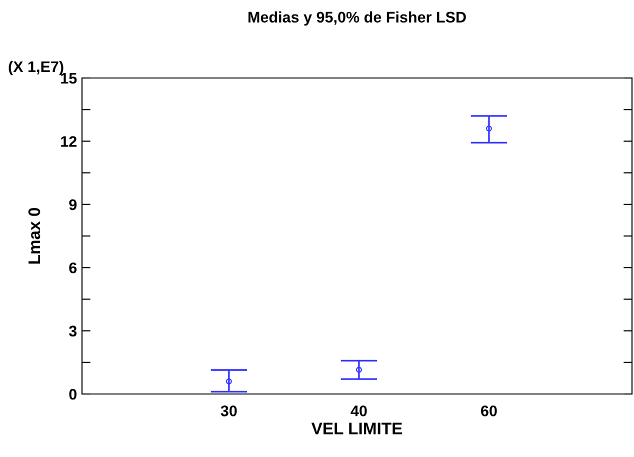 The image size is (634, 457). I want to click on y-tick-label: 6, so click(73, 268).